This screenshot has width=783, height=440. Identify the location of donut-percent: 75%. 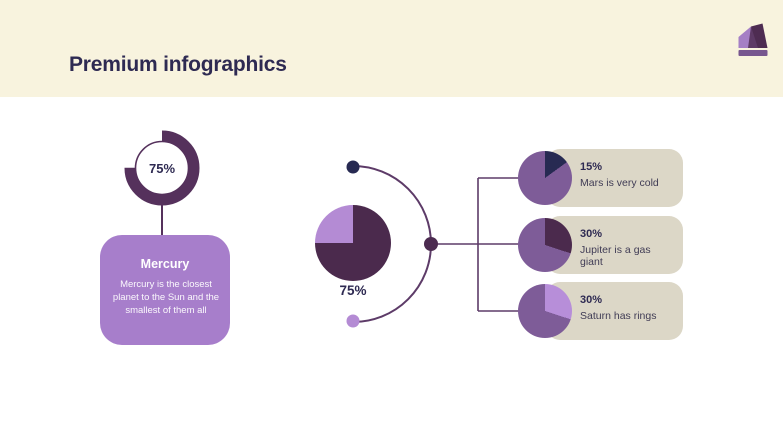
(162, 168).